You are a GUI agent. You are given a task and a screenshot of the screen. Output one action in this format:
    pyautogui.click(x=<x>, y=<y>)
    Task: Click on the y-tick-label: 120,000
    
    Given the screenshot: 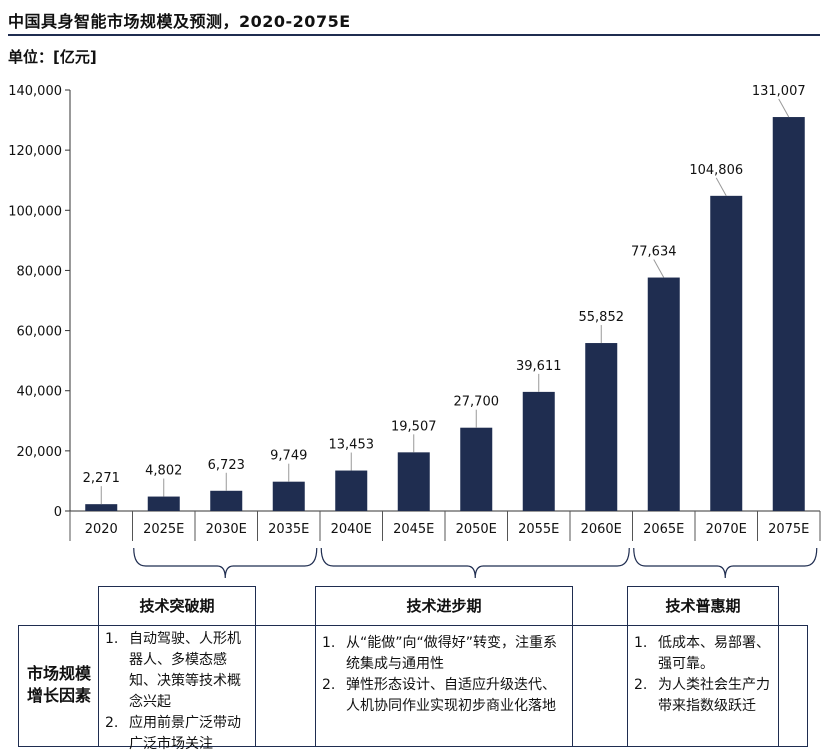 What is the action you would take?
    pyautogui.click(x=35, y=151)
    